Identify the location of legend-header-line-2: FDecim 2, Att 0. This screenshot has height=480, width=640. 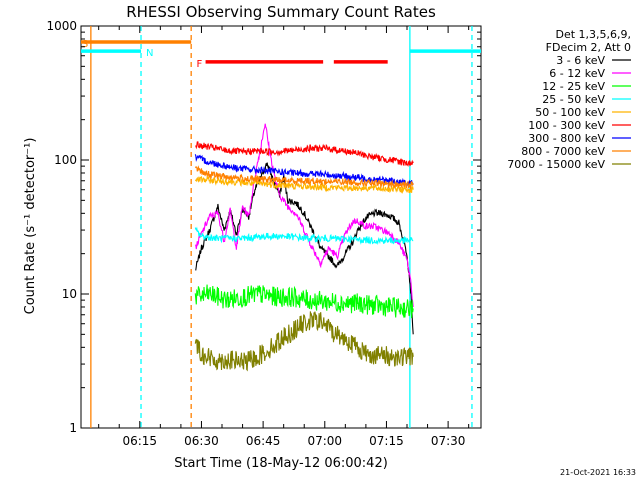
(588, 47).